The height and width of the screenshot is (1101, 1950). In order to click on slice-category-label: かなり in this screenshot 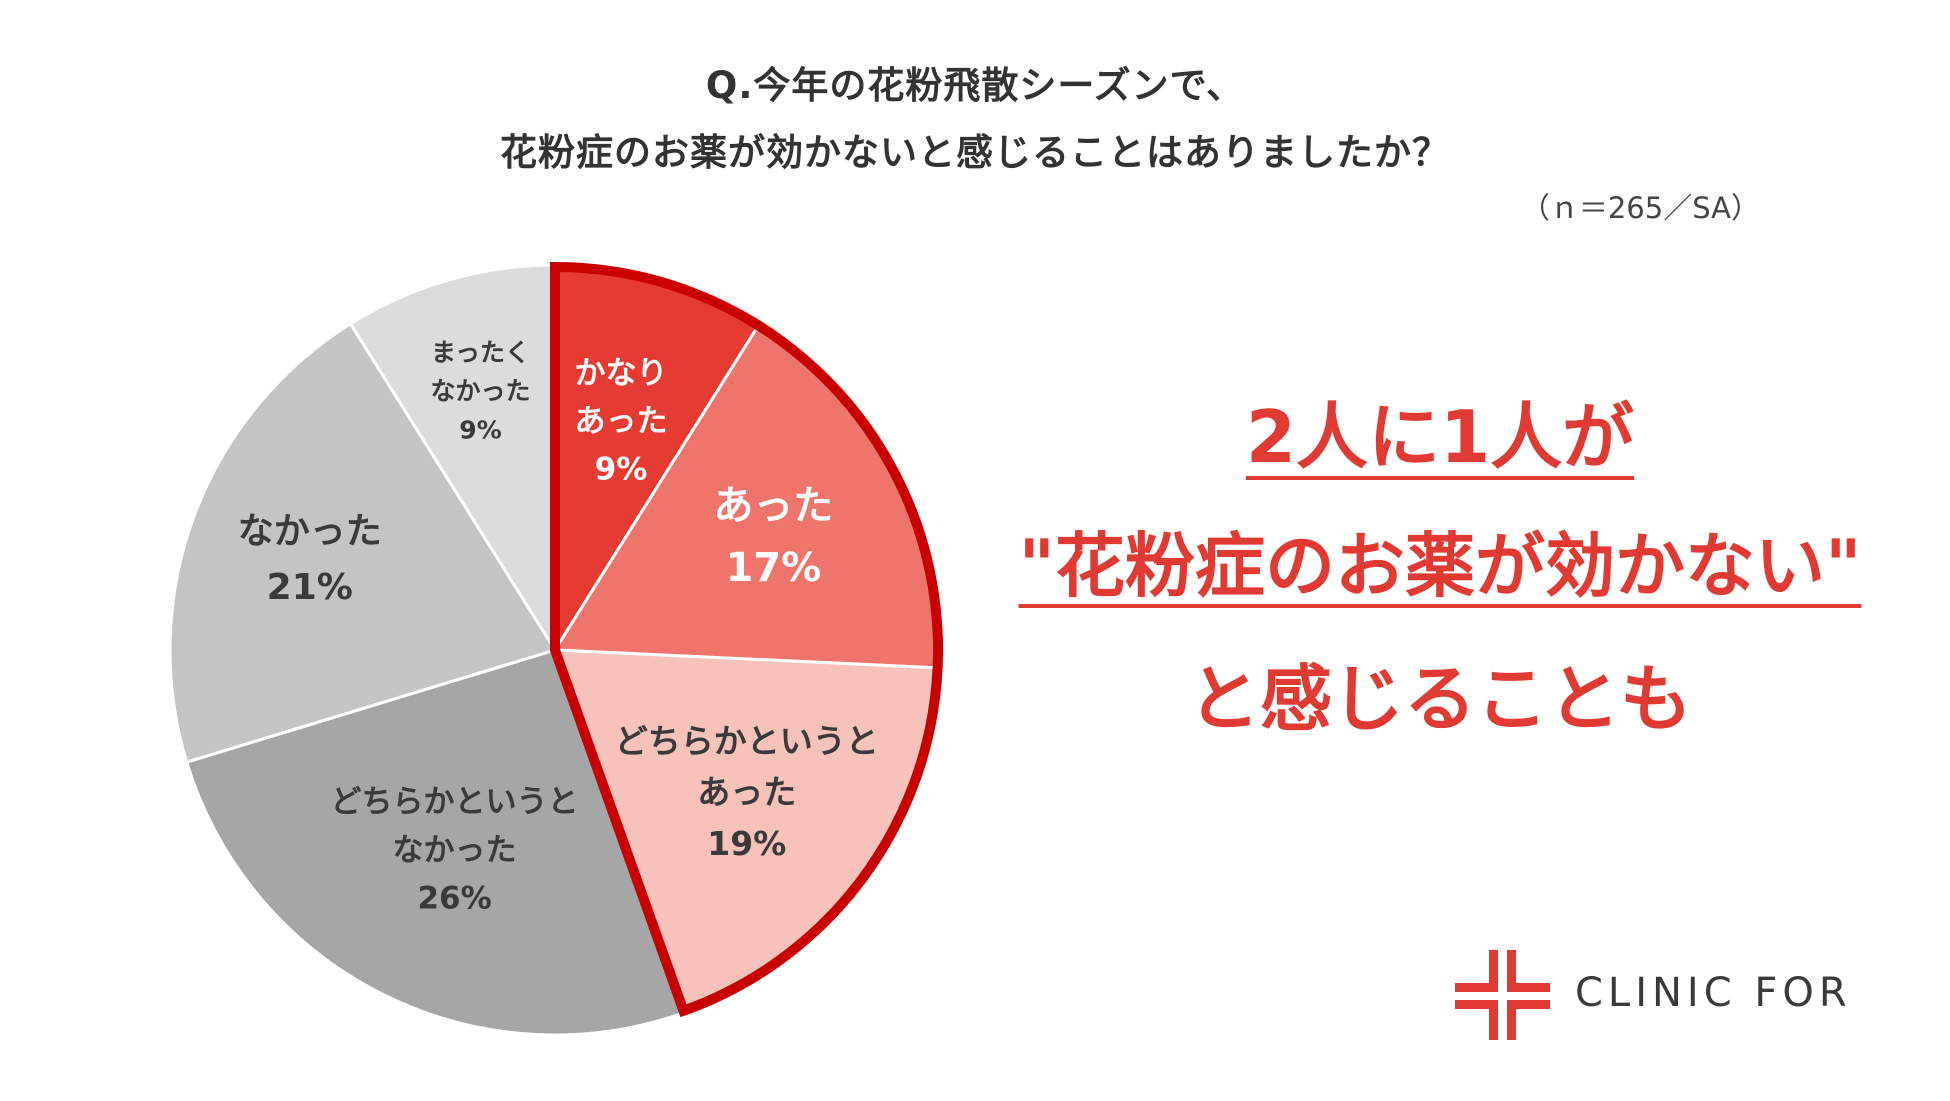, I will do `click(620, 373)`.